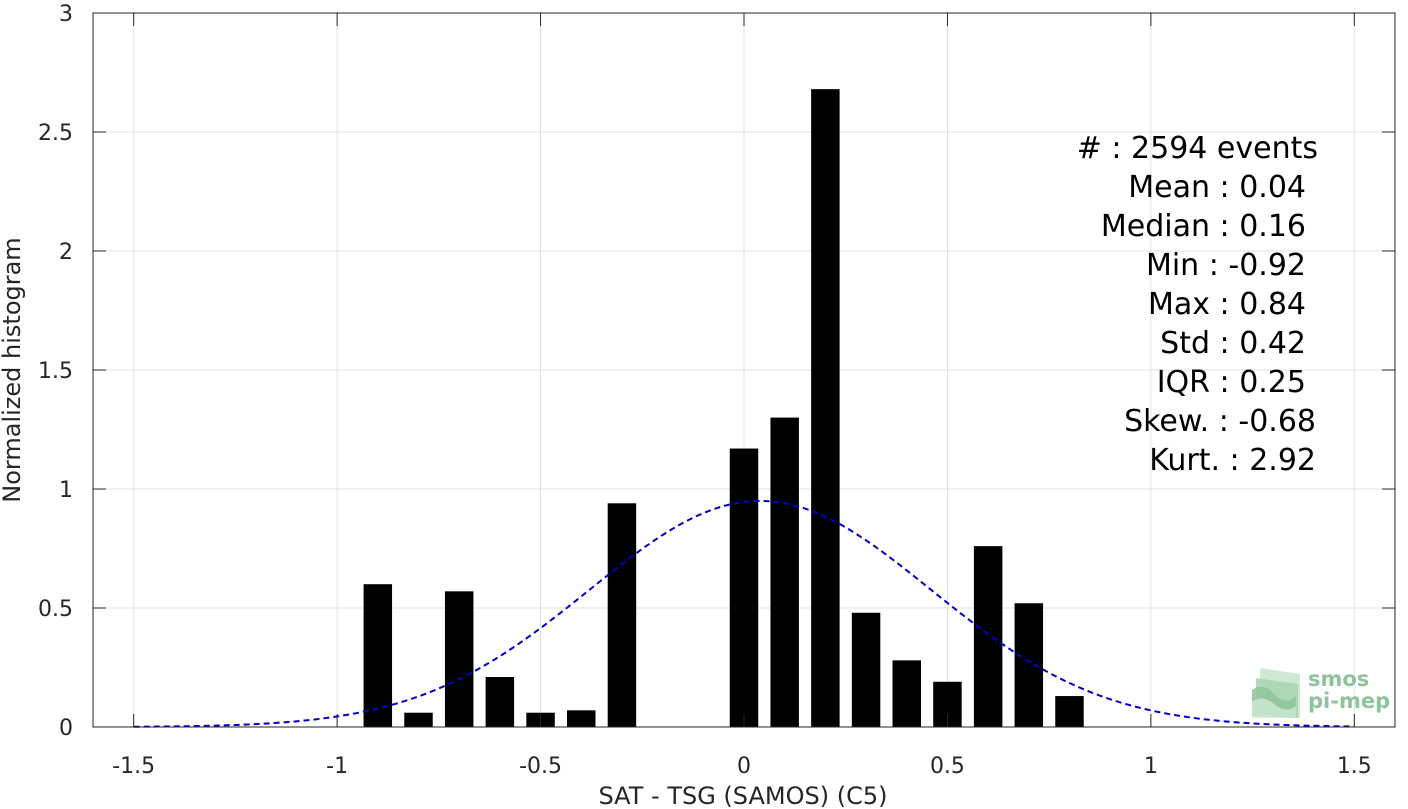  I want to click on x-tick-label: 1.5, so click(1354, 766).